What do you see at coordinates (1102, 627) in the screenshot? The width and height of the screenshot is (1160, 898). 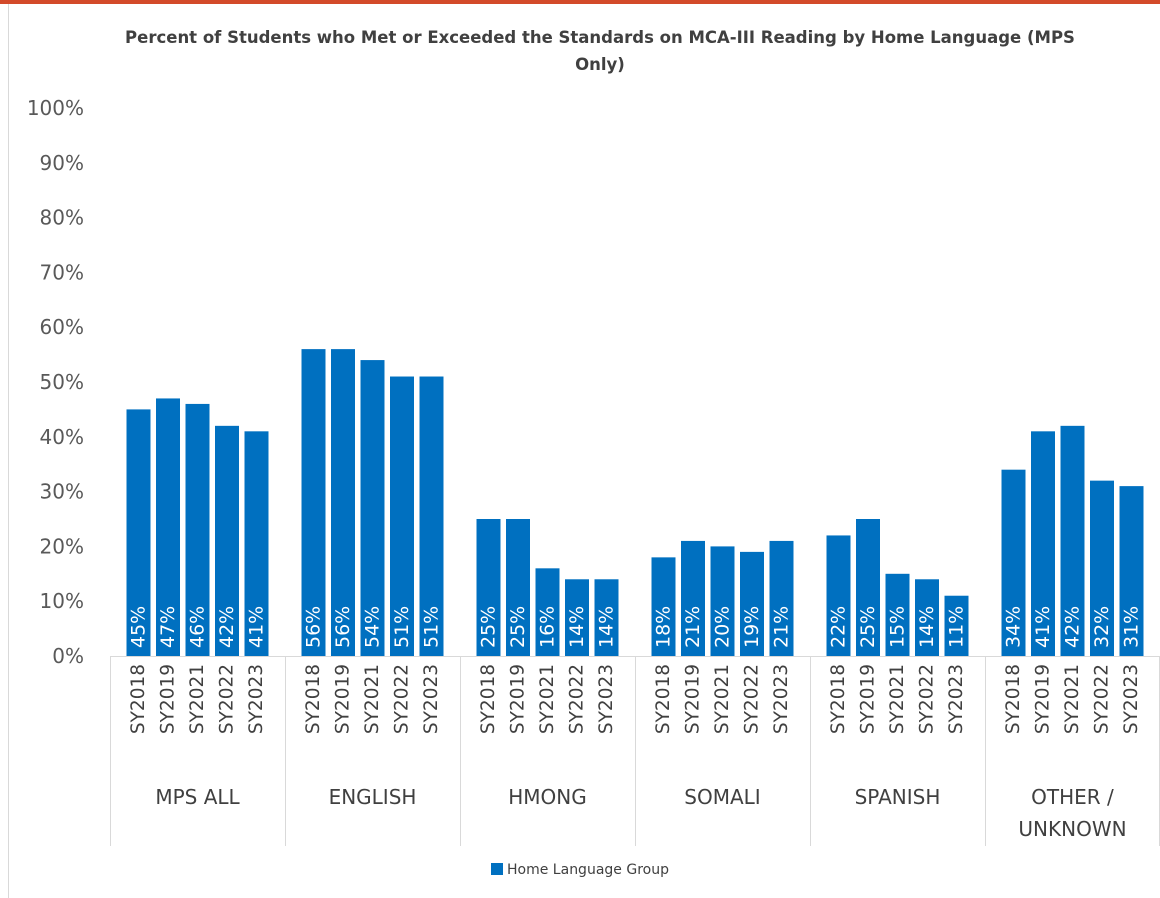 I see `bar-value-label: 32%` at bounding box center [1102, 627].